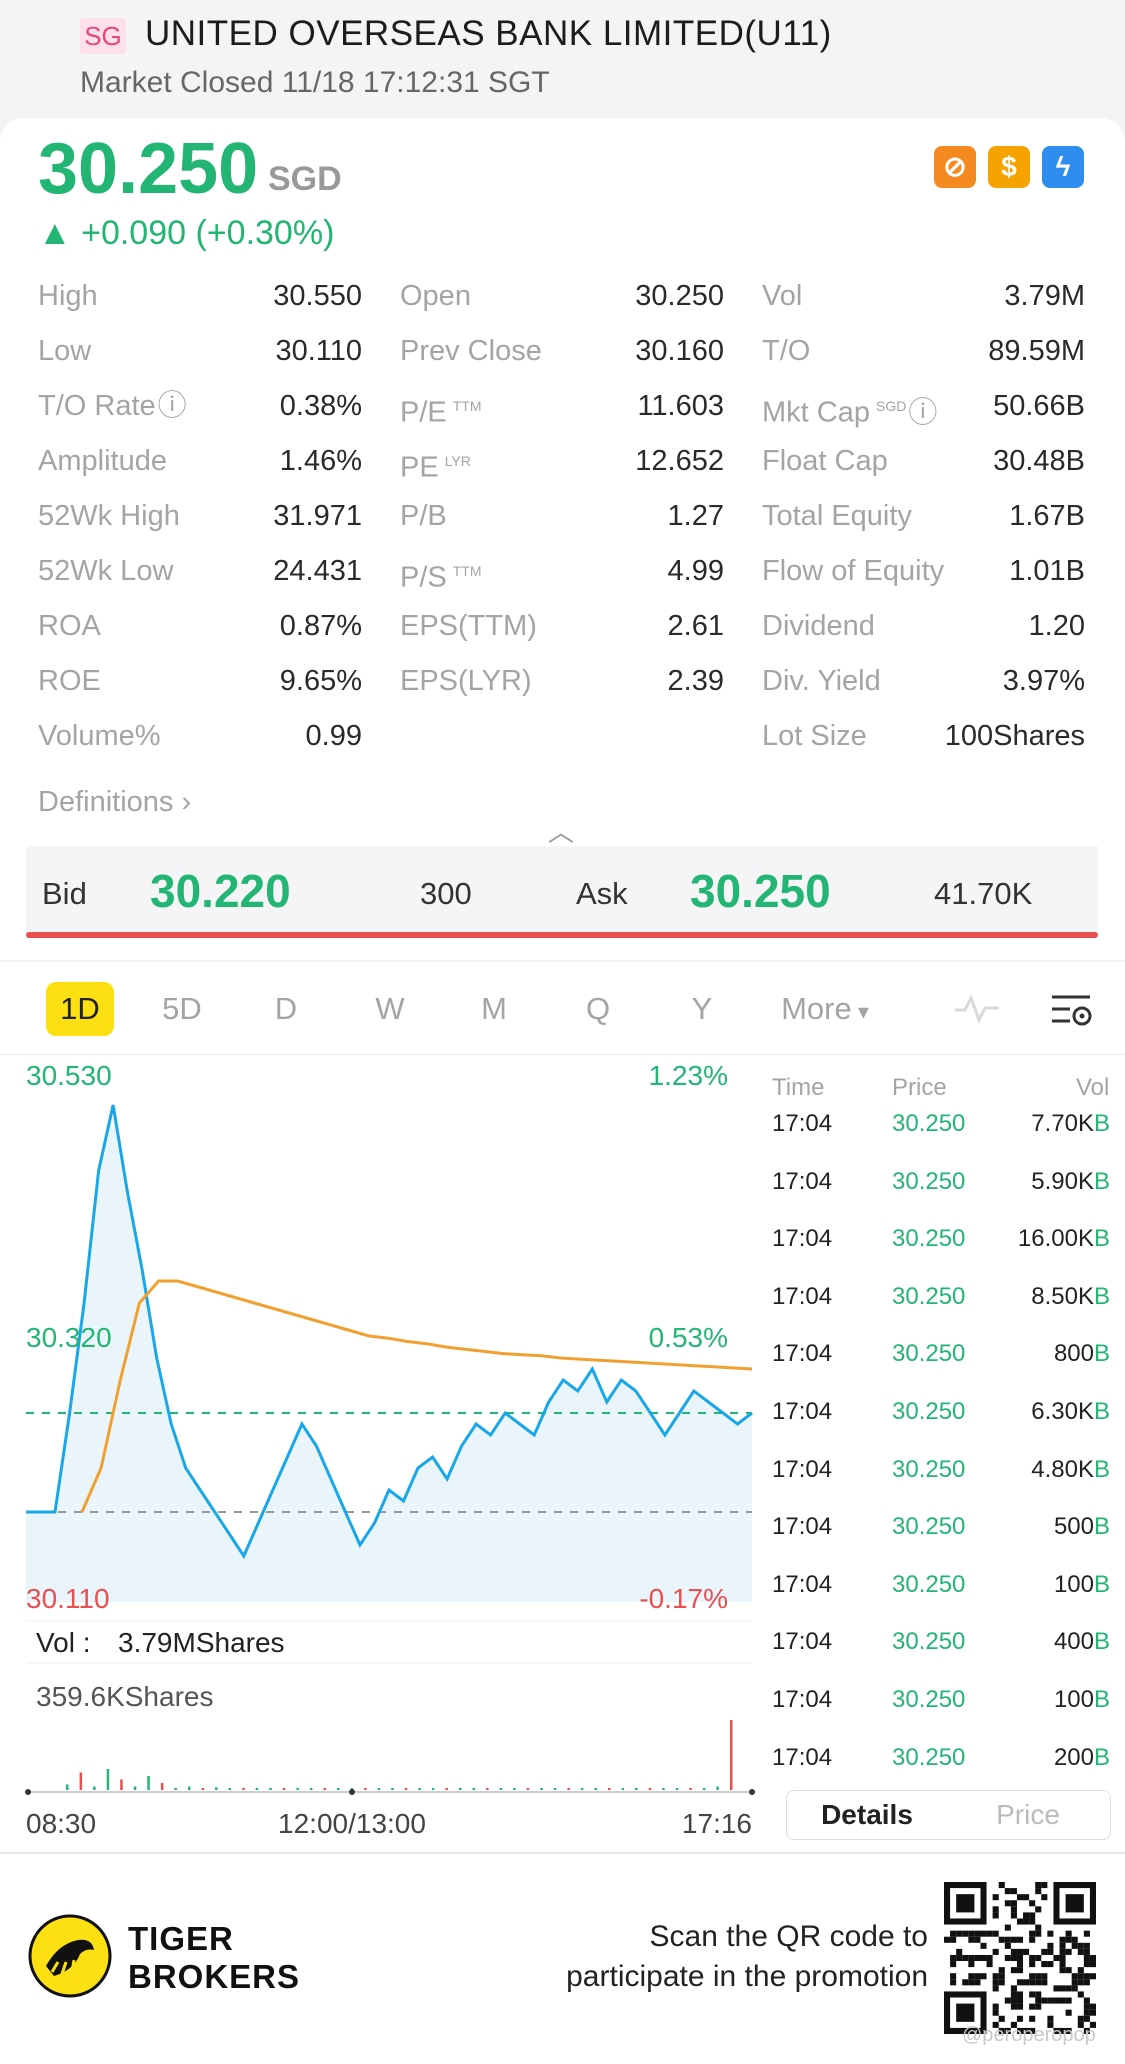 This screenshot has width=1125, height=2064. I want to click on trade-vol: 100, so click(1073, 1584).